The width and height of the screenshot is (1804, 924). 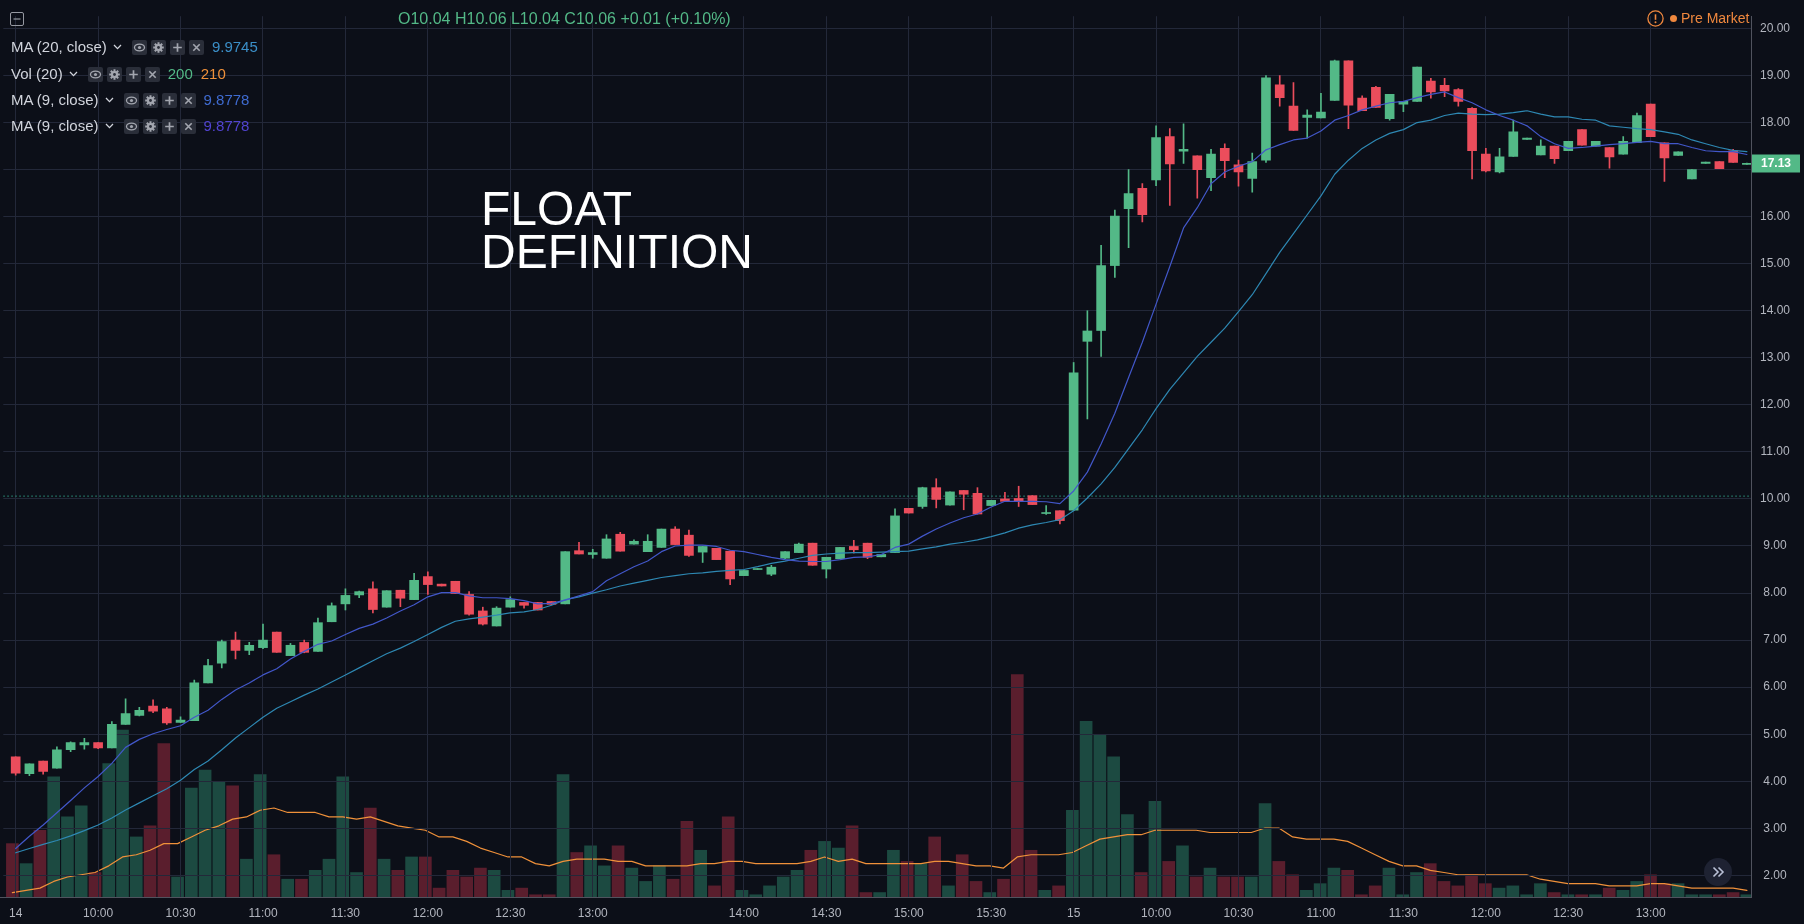 What do you see at coordinates (1775, 545) in the screenshot?
I see `y-tick-label: 9.00` at bounding box center [1775, 545].